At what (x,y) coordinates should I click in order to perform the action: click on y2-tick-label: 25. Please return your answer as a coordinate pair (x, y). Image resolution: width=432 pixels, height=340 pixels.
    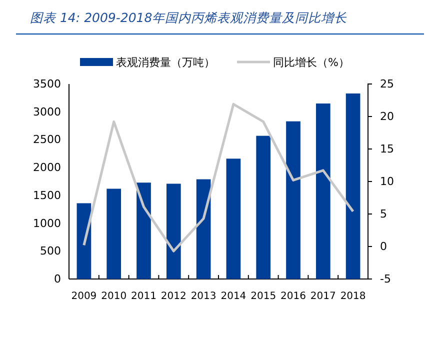
    Looking at the image, I should click on (387, 84).